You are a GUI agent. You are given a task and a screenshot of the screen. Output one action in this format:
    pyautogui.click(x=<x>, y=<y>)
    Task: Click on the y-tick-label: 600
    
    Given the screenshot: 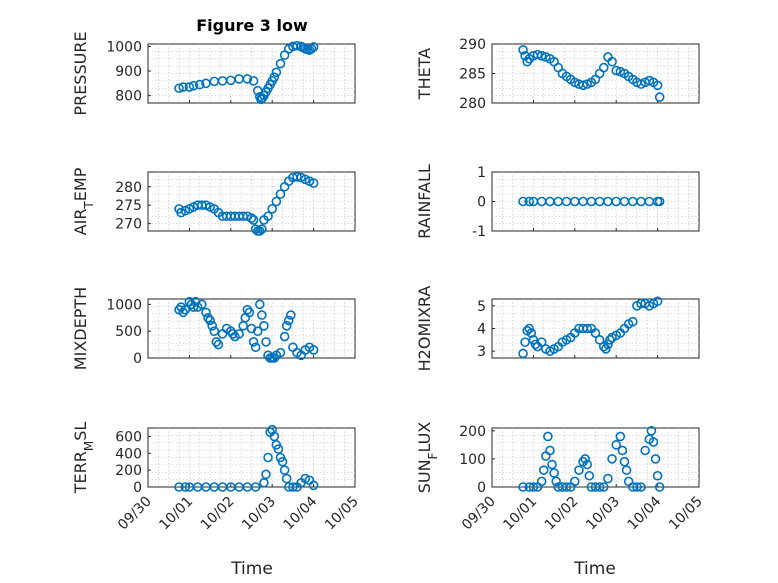 What is the action you would take?
    pyautogui.click(x=128, y=437)
    